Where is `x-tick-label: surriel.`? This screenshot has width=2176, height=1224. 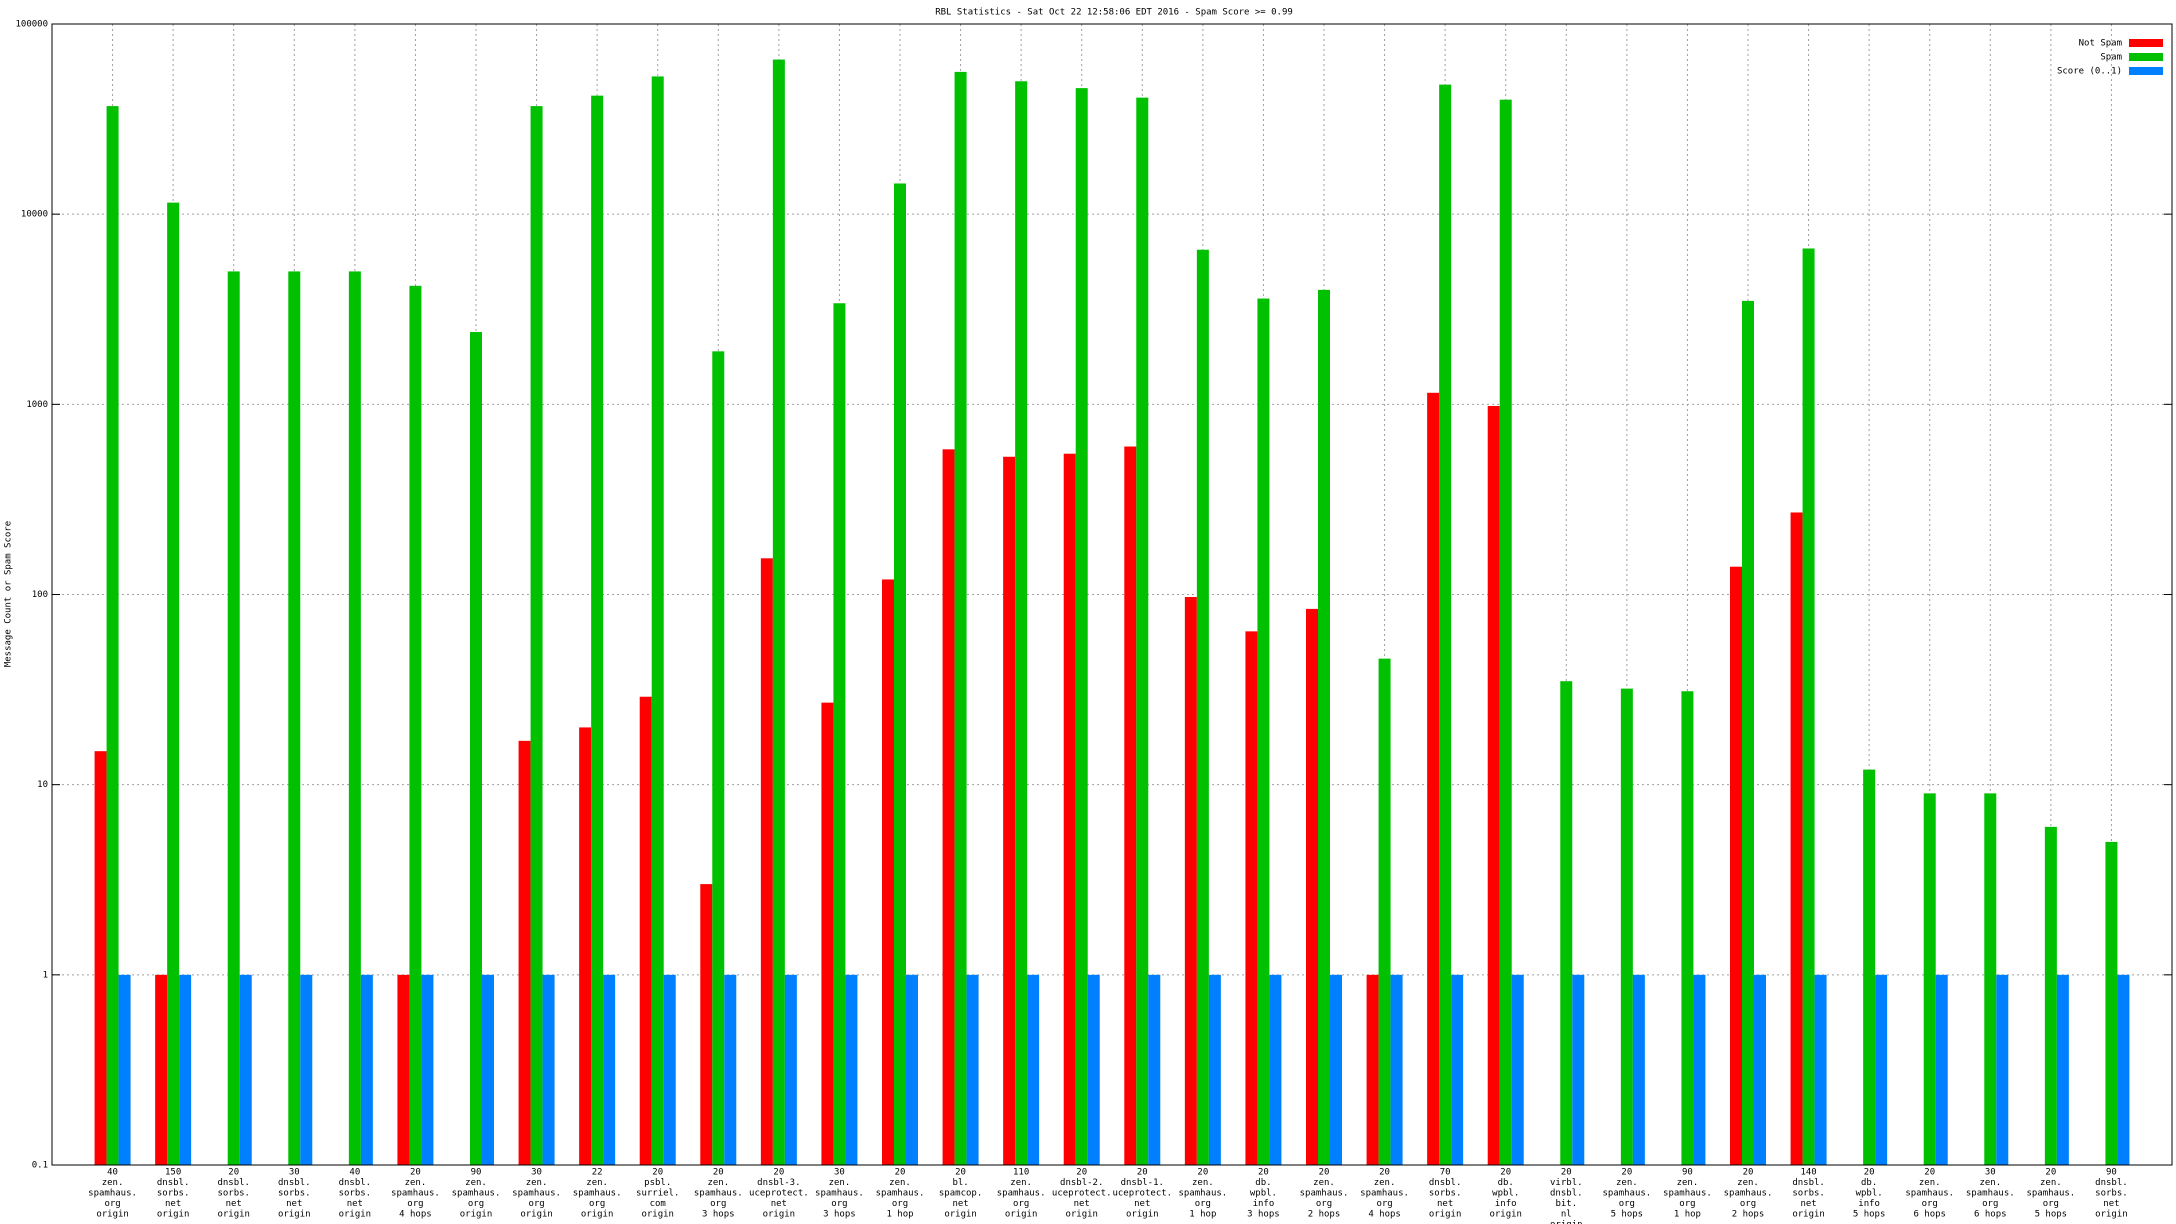
x-tick-label: surriel. is located at coordinates (657, 1194).